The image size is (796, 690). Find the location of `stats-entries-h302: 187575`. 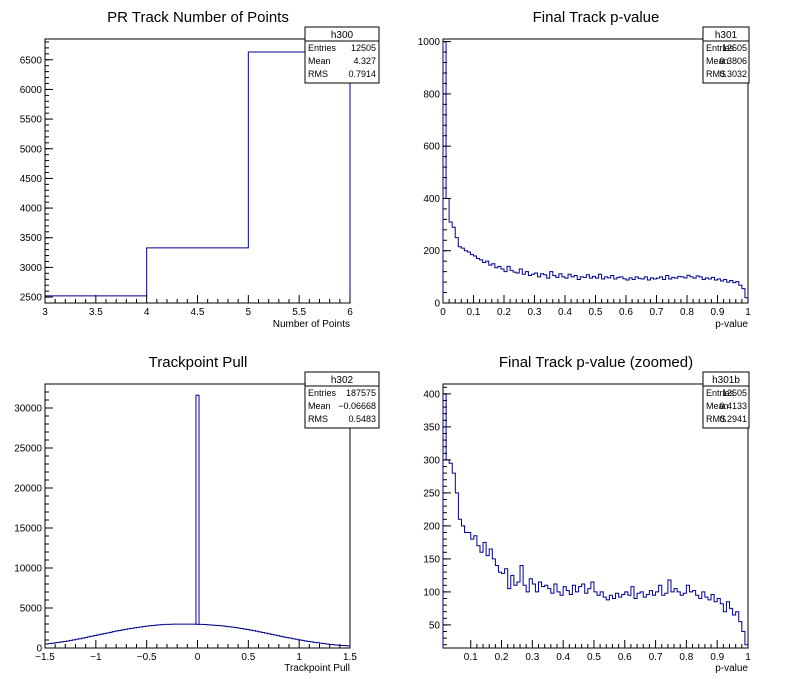

stats-entries-h302: 187575 is located at coordinates (361, 393).